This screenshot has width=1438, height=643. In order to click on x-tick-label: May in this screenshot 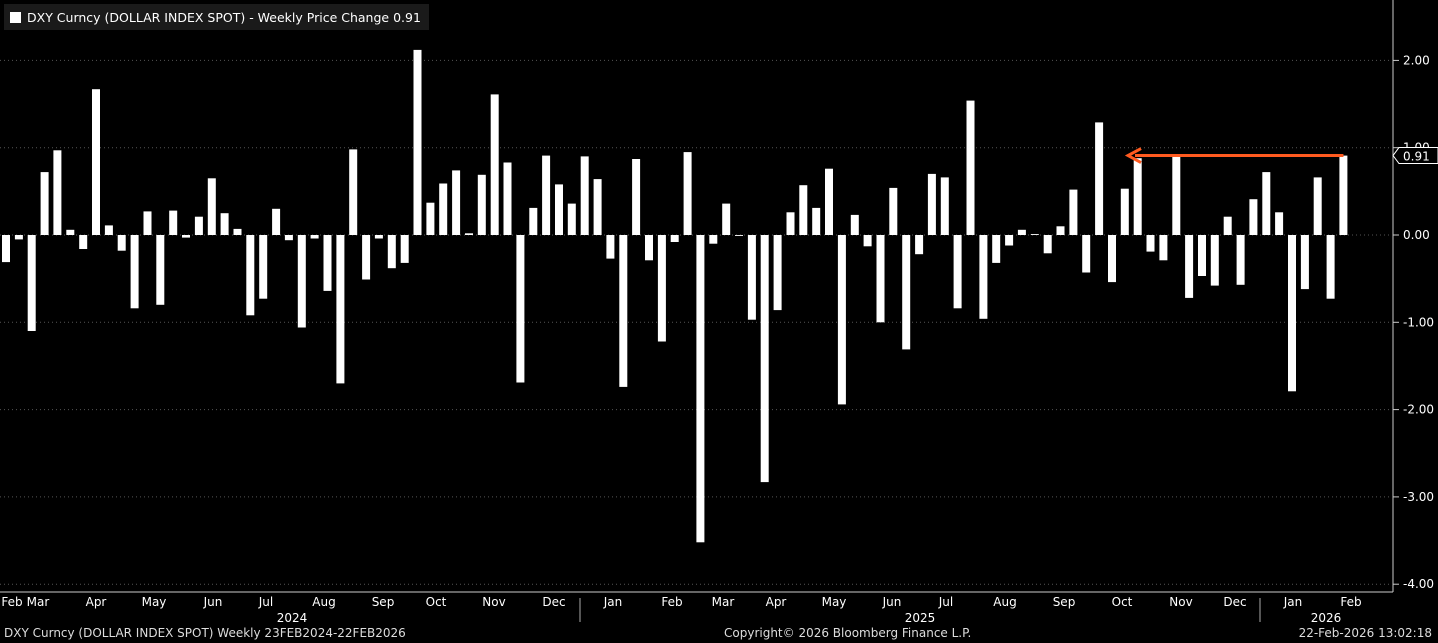, I will do `click(834, 602)`.